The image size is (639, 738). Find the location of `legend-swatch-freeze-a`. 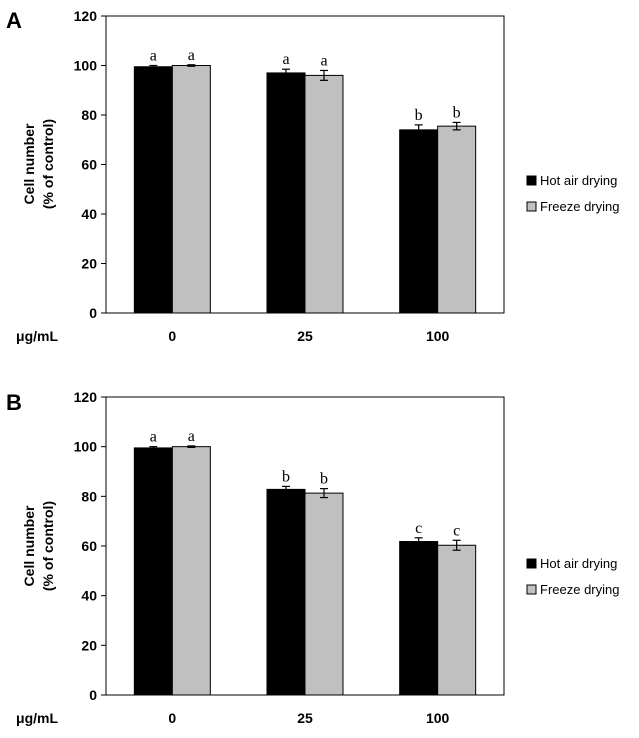

legend-swatch-freeze-a is located at coordinates (531, 206).